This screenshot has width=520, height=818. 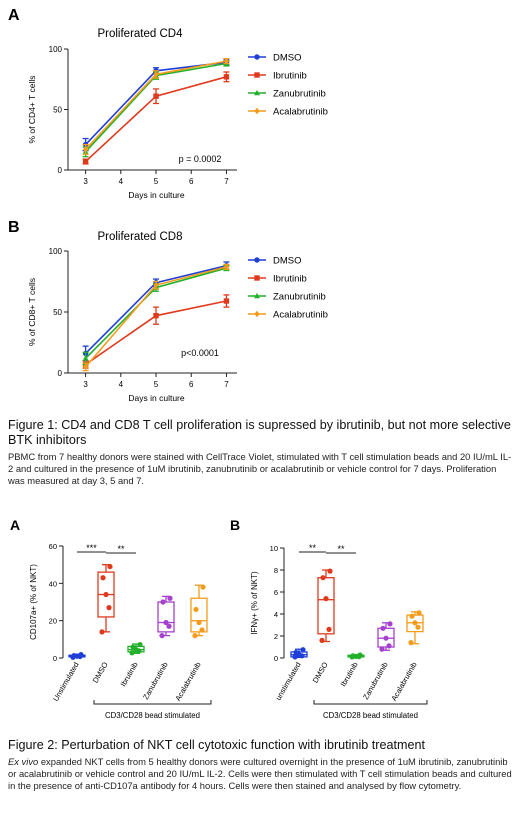 What do you see at coordinates (320, 672) in the screenshot?
I see `category-label: DMSO` at bounding box center [320, 672].